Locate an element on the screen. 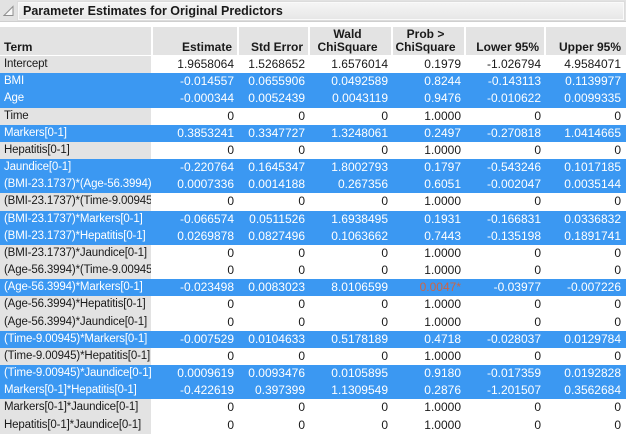 This screenshot has width=626, height=434. prob-cell: 0.2876 is located at coordinates (442, 390).